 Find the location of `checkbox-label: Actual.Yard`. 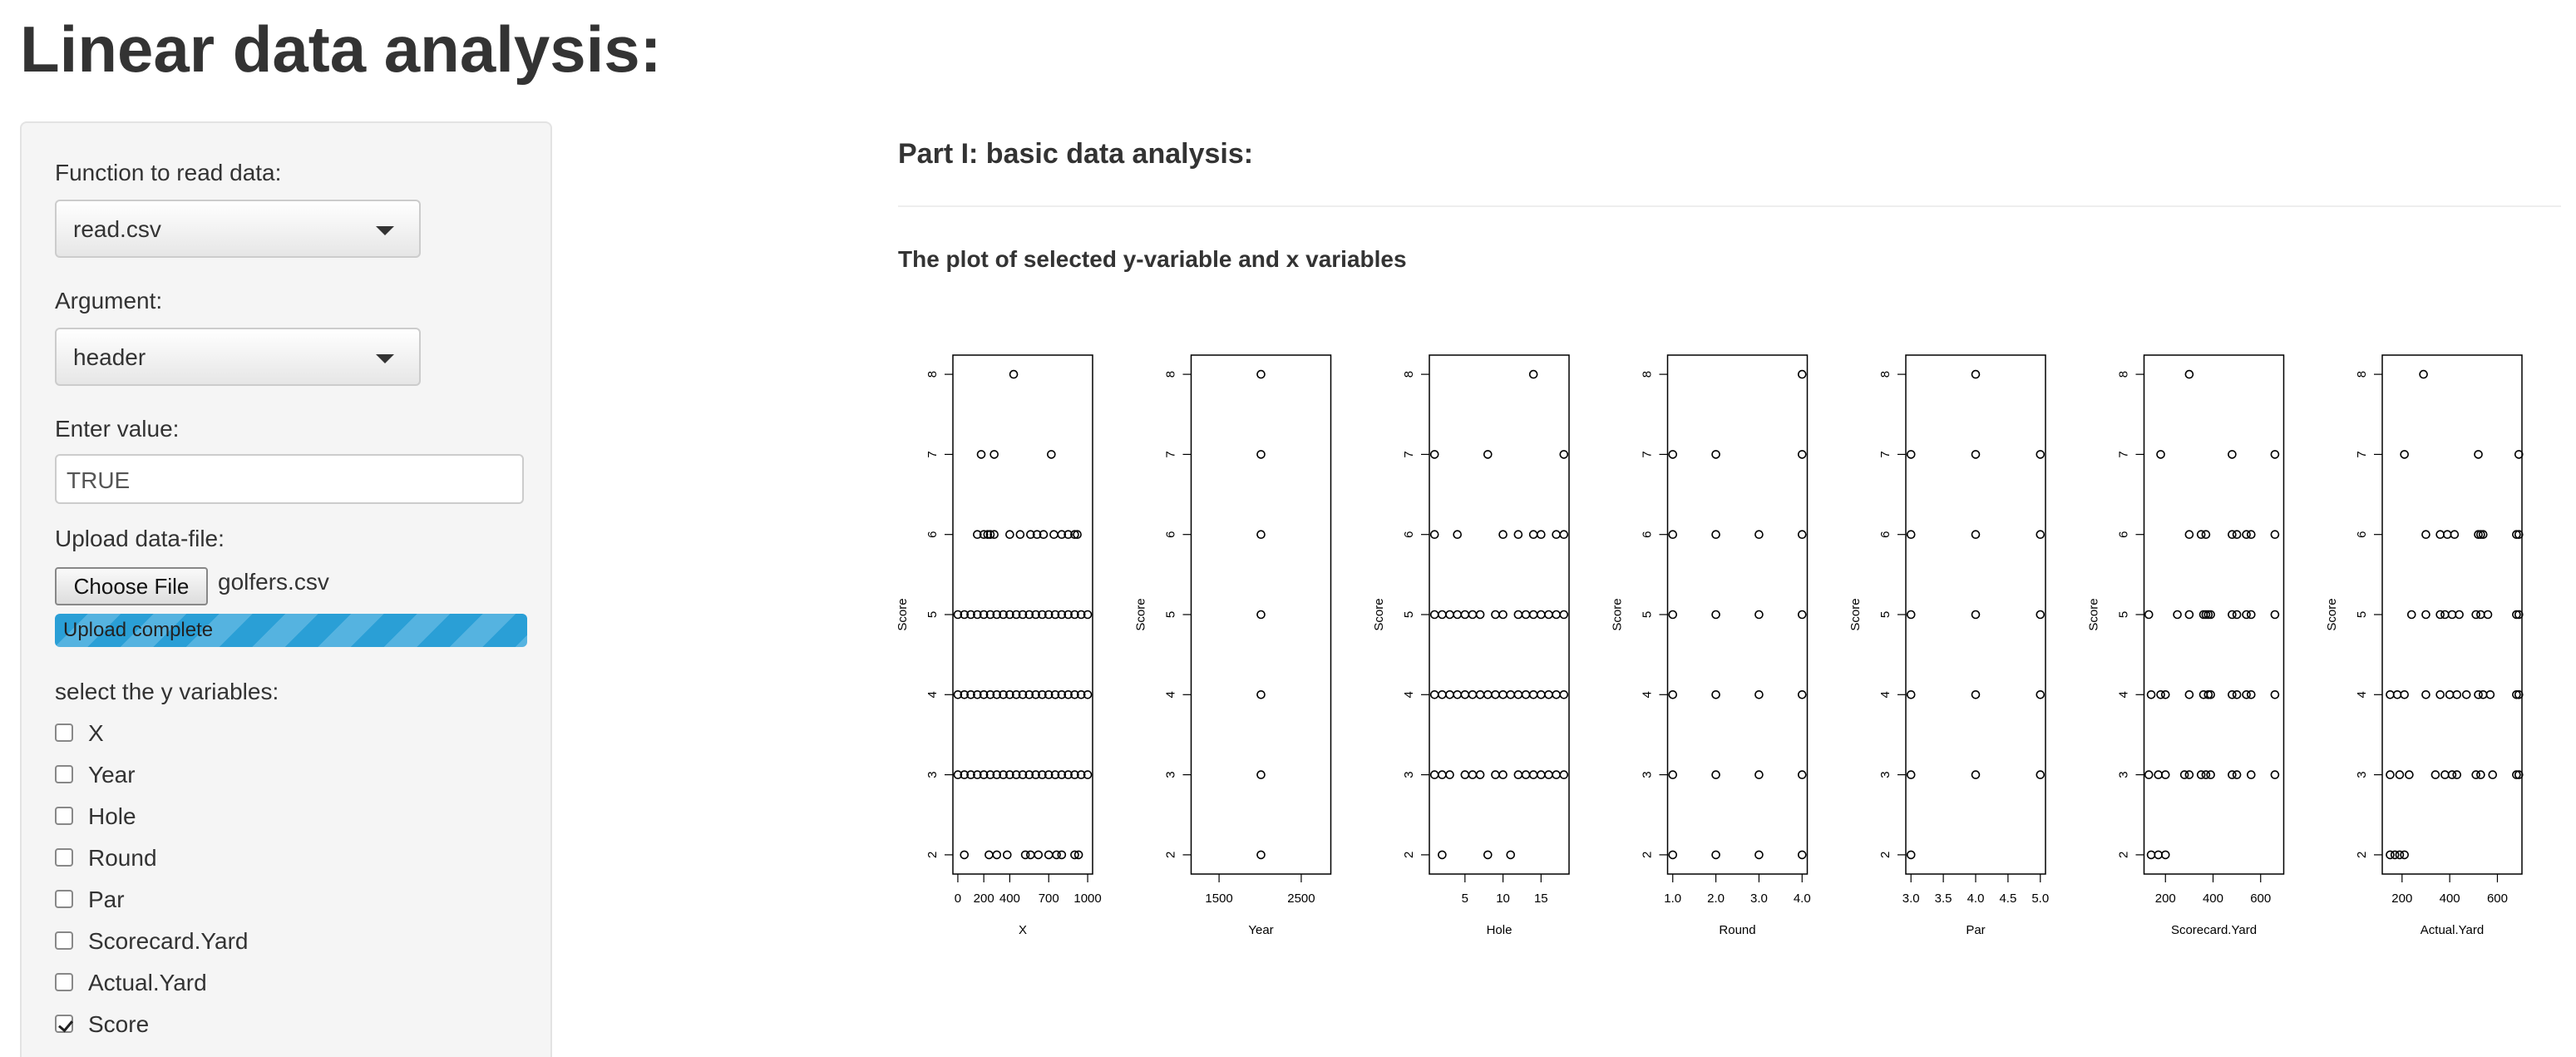

checkbox-label: Actual.Yard is located at coordinates (147, 982).